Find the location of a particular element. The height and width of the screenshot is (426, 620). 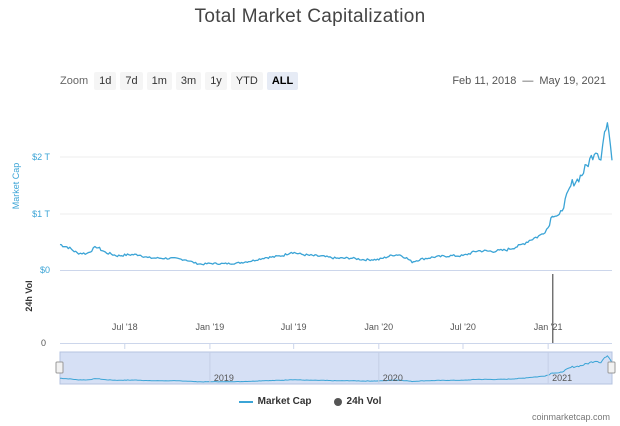

range-to-input: May 19, 2021 is located at coordinates (572, 81).